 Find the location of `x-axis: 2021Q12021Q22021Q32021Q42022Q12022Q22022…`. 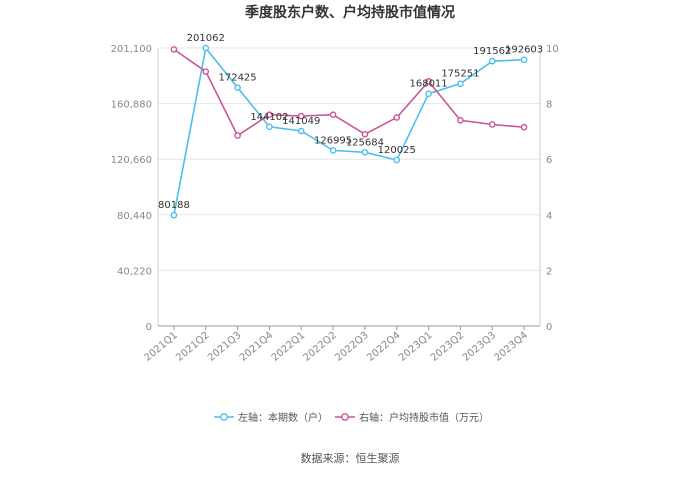

x-axis: 2021Q12021Q22021Q32021Q42022Q12022Q22022… is located at coordinates (336, 345).